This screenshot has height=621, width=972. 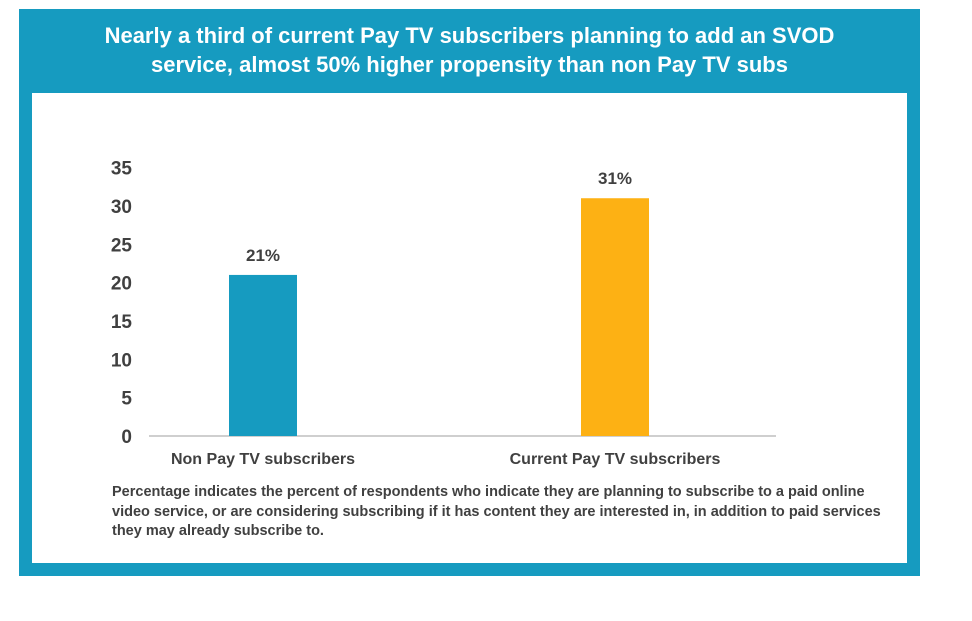 I want to click on y-tick-label: 5, so click(x=126, y=399).